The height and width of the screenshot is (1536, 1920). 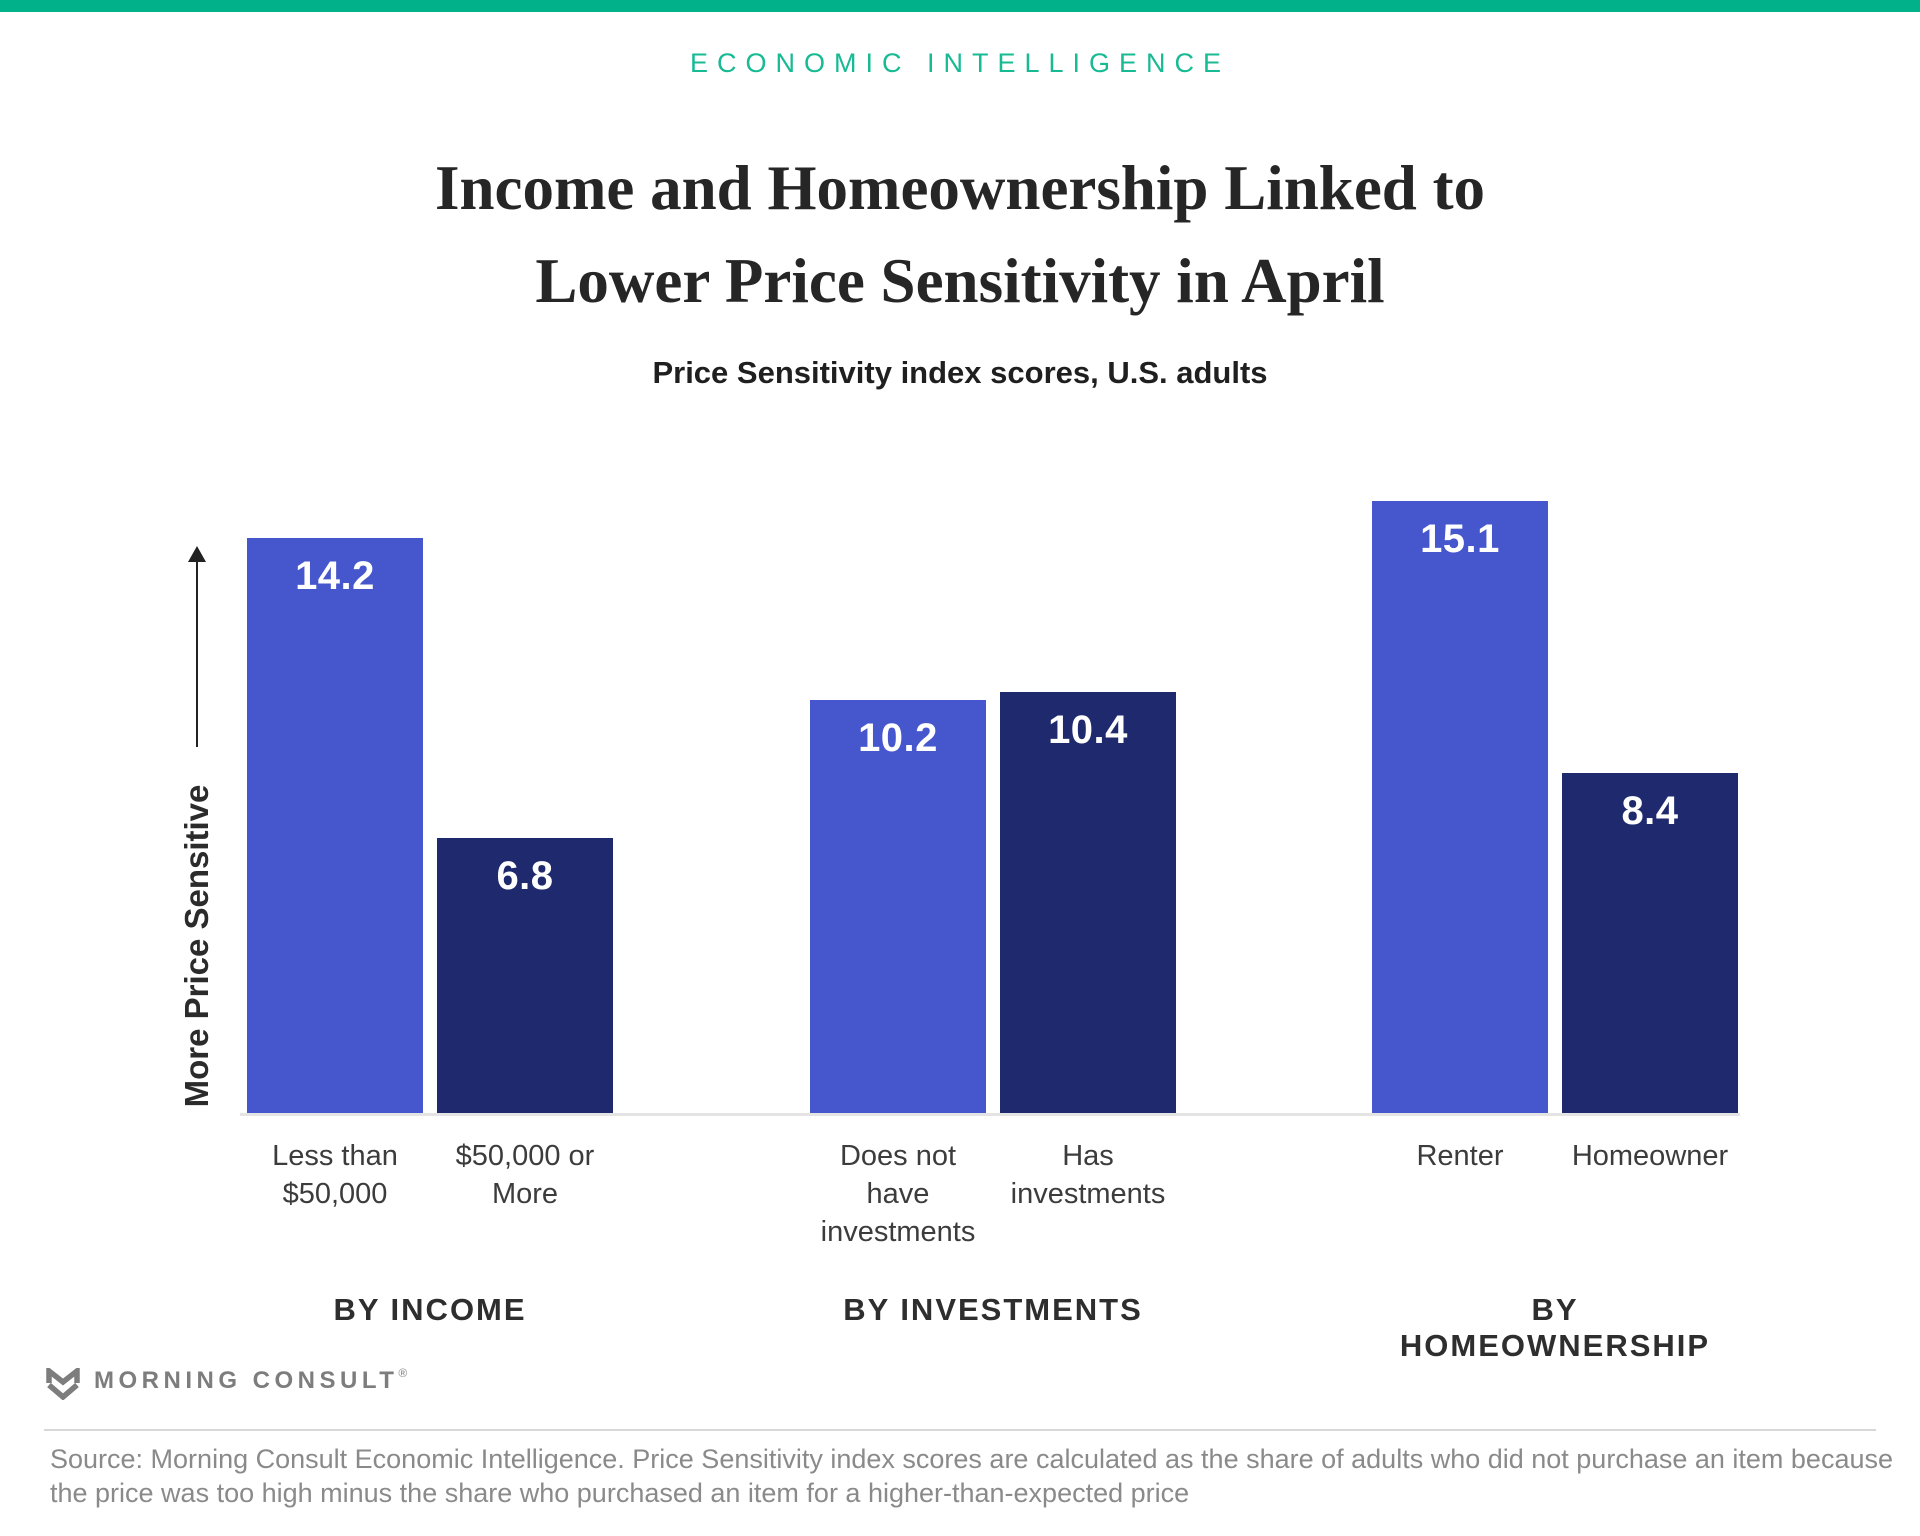 I want to click on y-axis-arrow-icon, so click(x=197, y=554).